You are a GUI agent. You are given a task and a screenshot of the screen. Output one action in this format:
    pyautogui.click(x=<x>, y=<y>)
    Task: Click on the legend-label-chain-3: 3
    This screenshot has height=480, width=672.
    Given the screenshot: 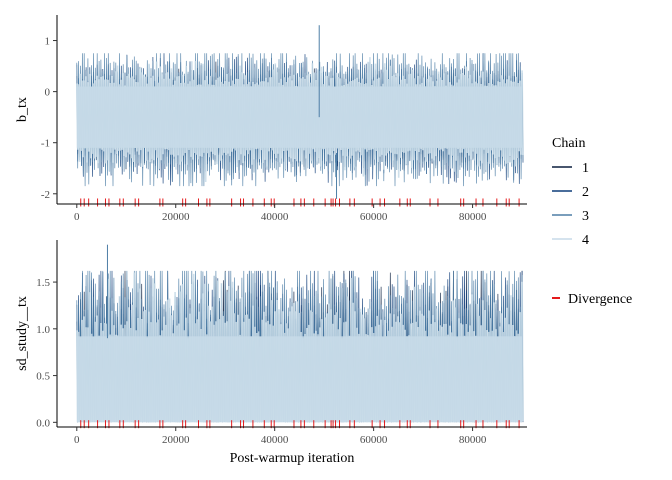 What is the action you would take?
    pyautogui.click(x=585, y=216)
    